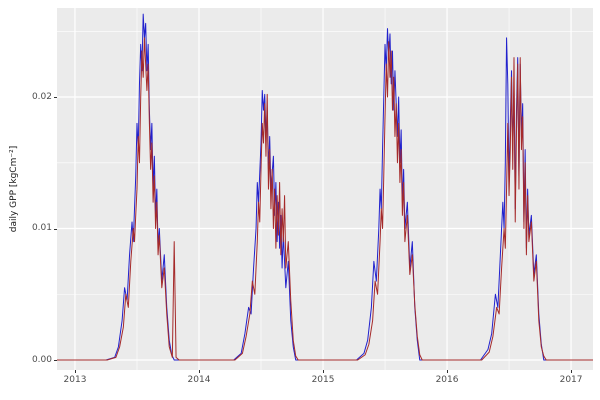 This screenshot has width=600, height=400. I want to click on x-tick-label: 2016, so click(447, 380).